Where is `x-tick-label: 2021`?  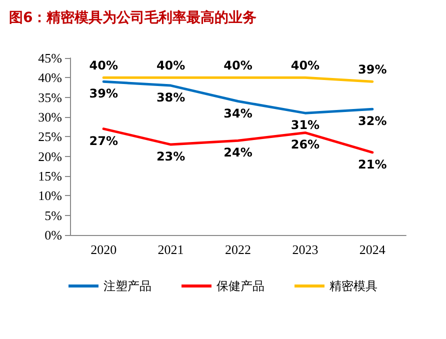
x-tick-label: 2021 is located at coordinates (171, 249).